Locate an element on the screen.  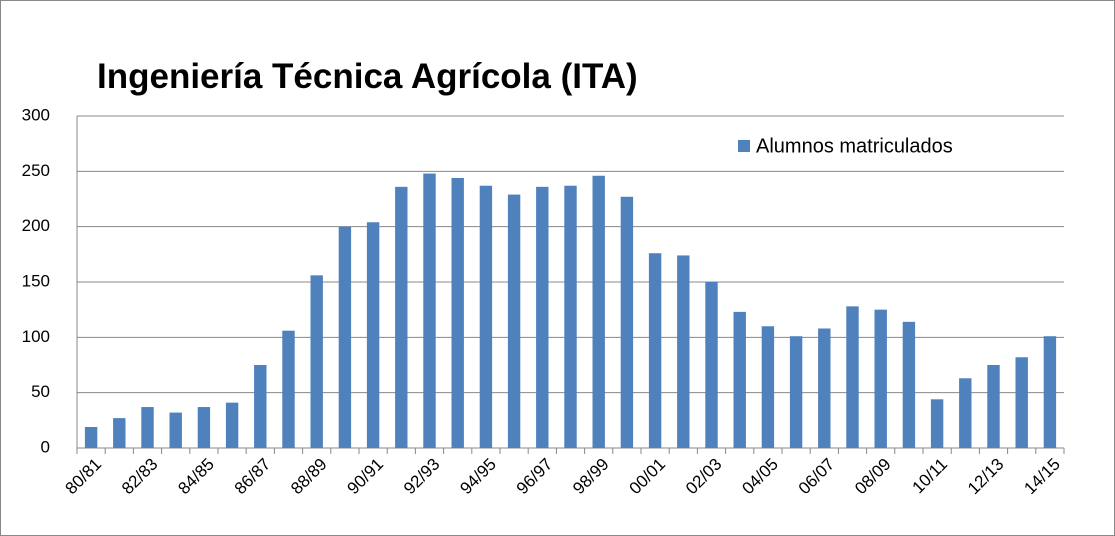
y-tick-label: 50 is located at coordinates (40, 391).